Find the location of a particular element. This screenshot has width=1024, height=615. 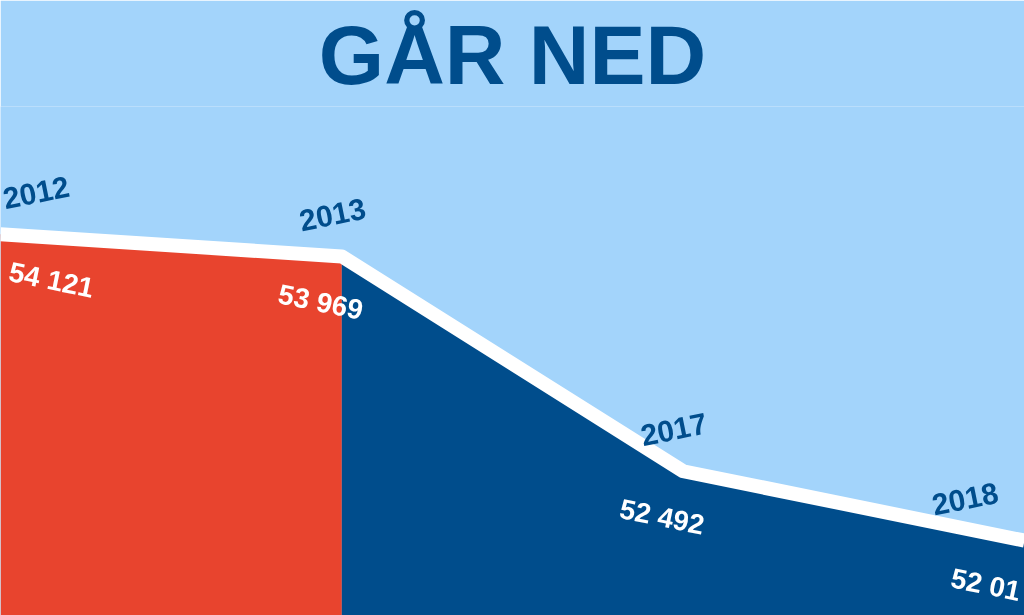

annotation: 52 01 is located at coordinates (986, 584).